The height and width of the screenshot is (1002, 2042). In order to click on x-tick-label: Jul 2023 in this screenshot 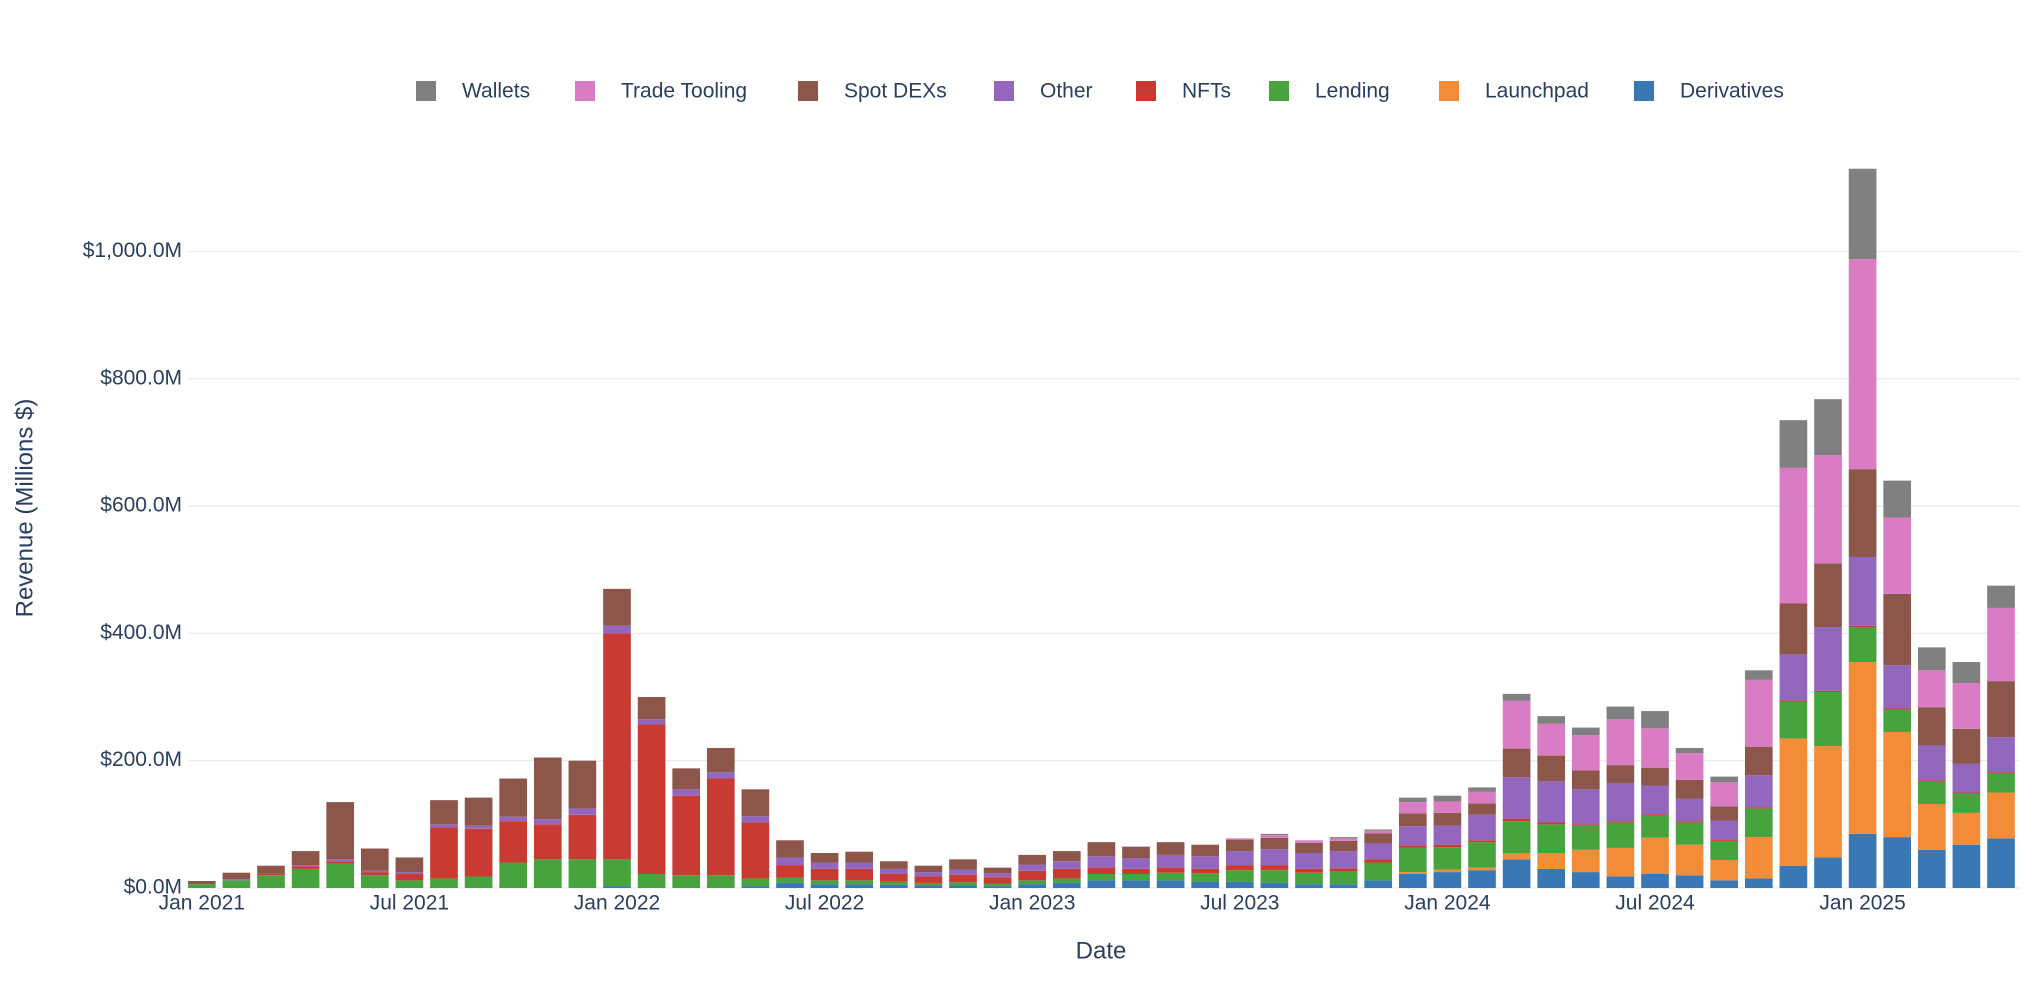, I will do `click(1239, 903)`.